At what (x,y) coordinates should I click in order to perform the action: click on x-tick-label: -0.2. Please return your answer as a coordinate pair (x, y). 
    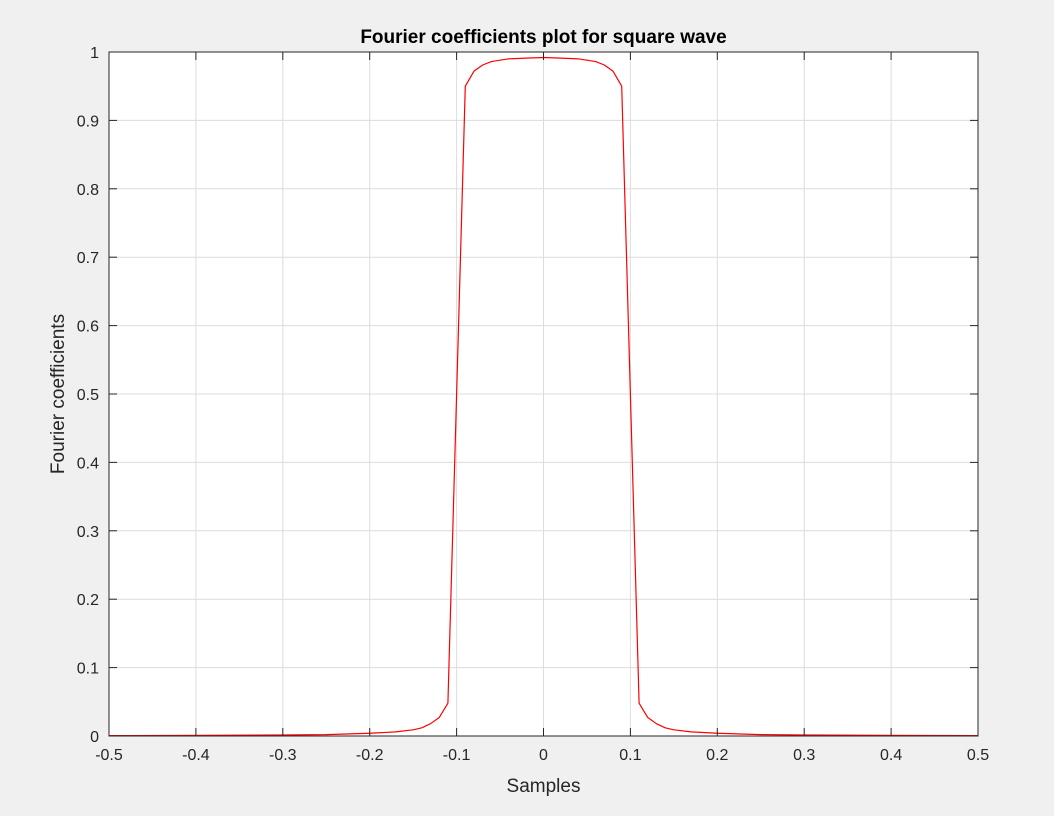
    Looking at the image, I should click on (370, 755).